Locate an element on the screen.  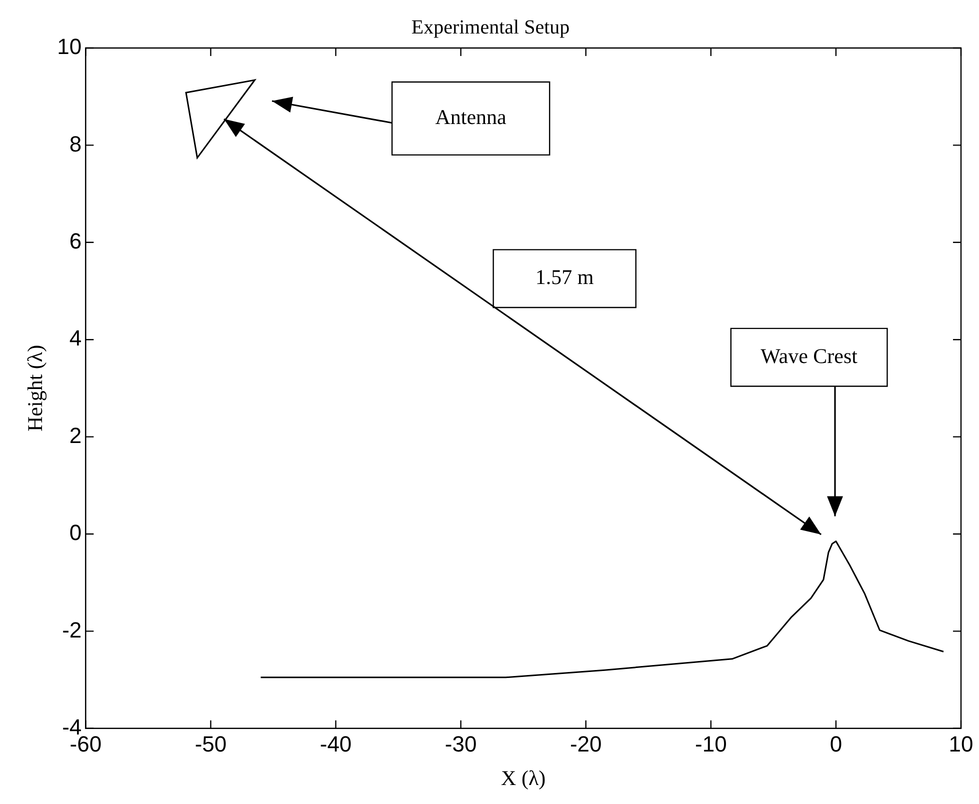
x-tick-label: -20 is located at coordinates (586, 744).